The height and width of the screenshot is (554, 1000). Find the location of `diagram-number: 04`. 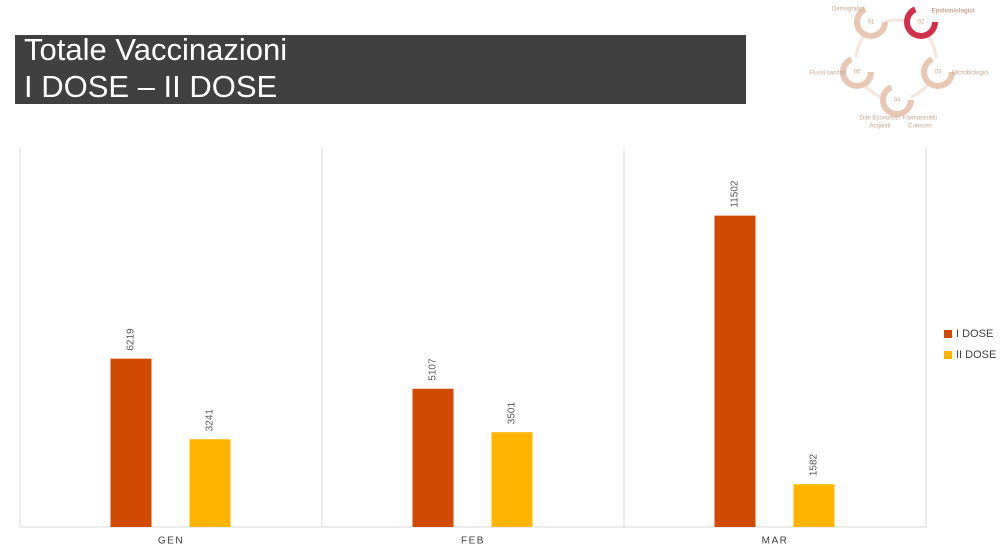

diagram-number: 04 is located at coordinates (897, 101).